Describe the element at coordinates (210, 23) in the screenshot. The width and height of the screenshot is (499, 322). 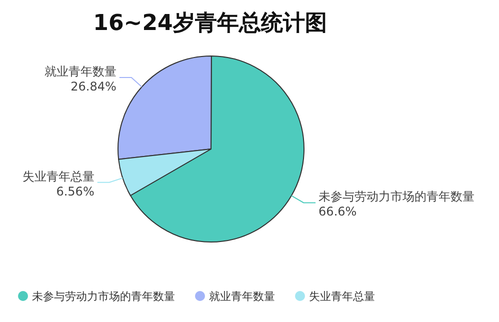
I see `chart-title: 16~24岁青年总统计图` at that location.